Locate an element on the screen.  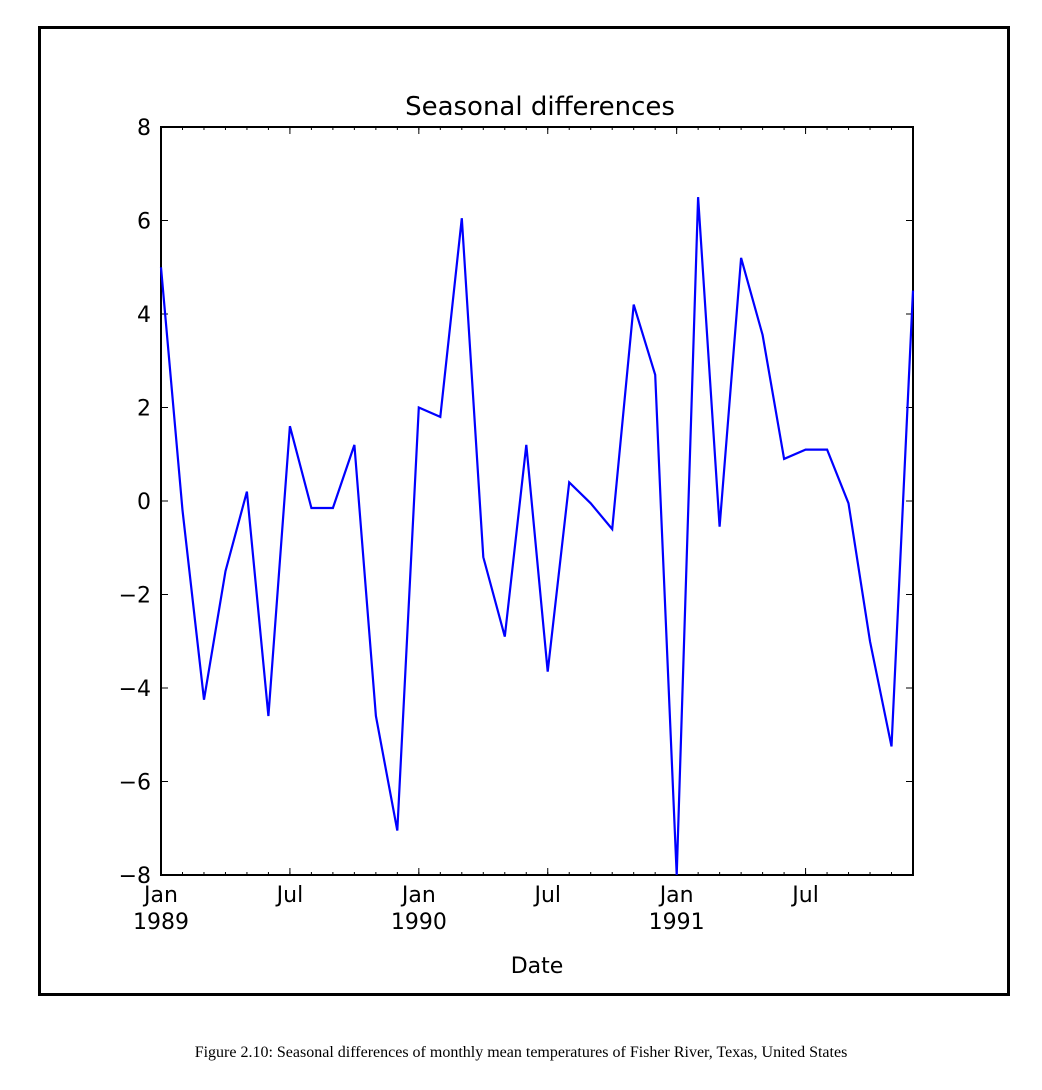
y-tick-label: 2 is located at coordinates (144, 409).